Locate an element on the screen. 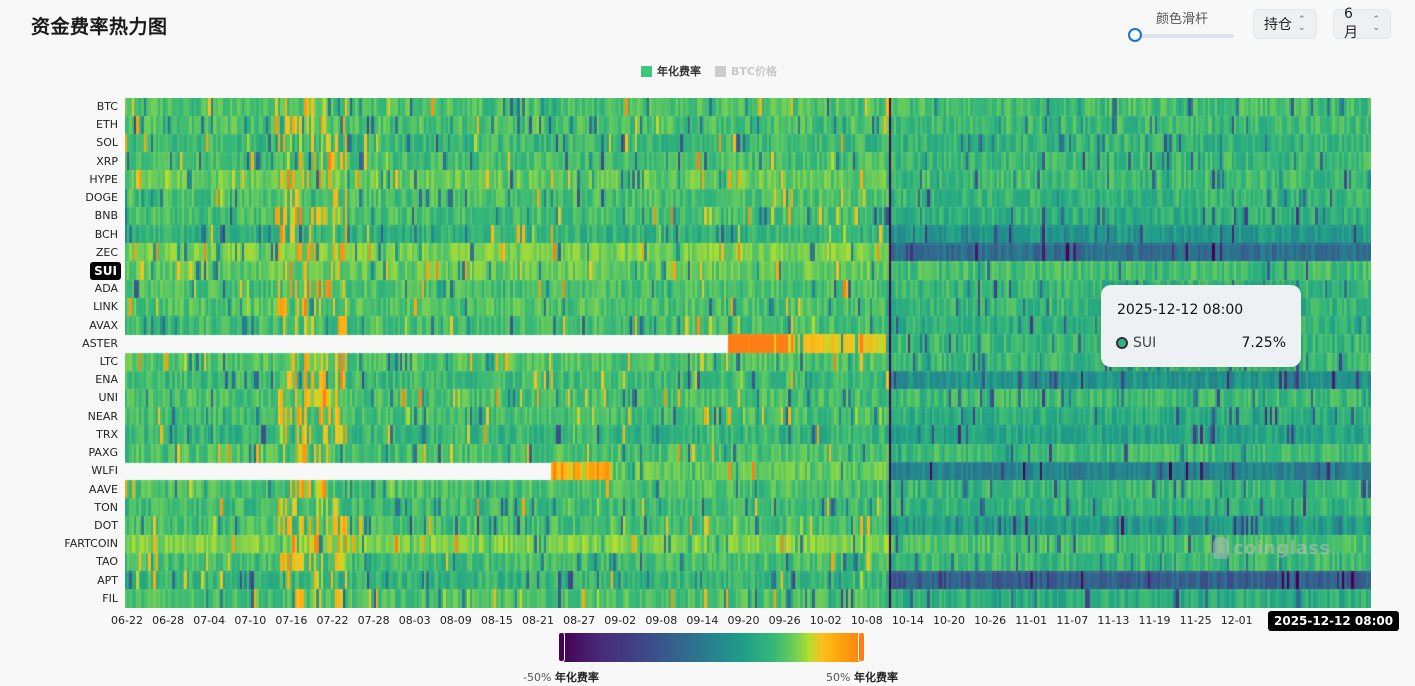  metric-select-value: 持仓 is located at coordinates (1278, 25).